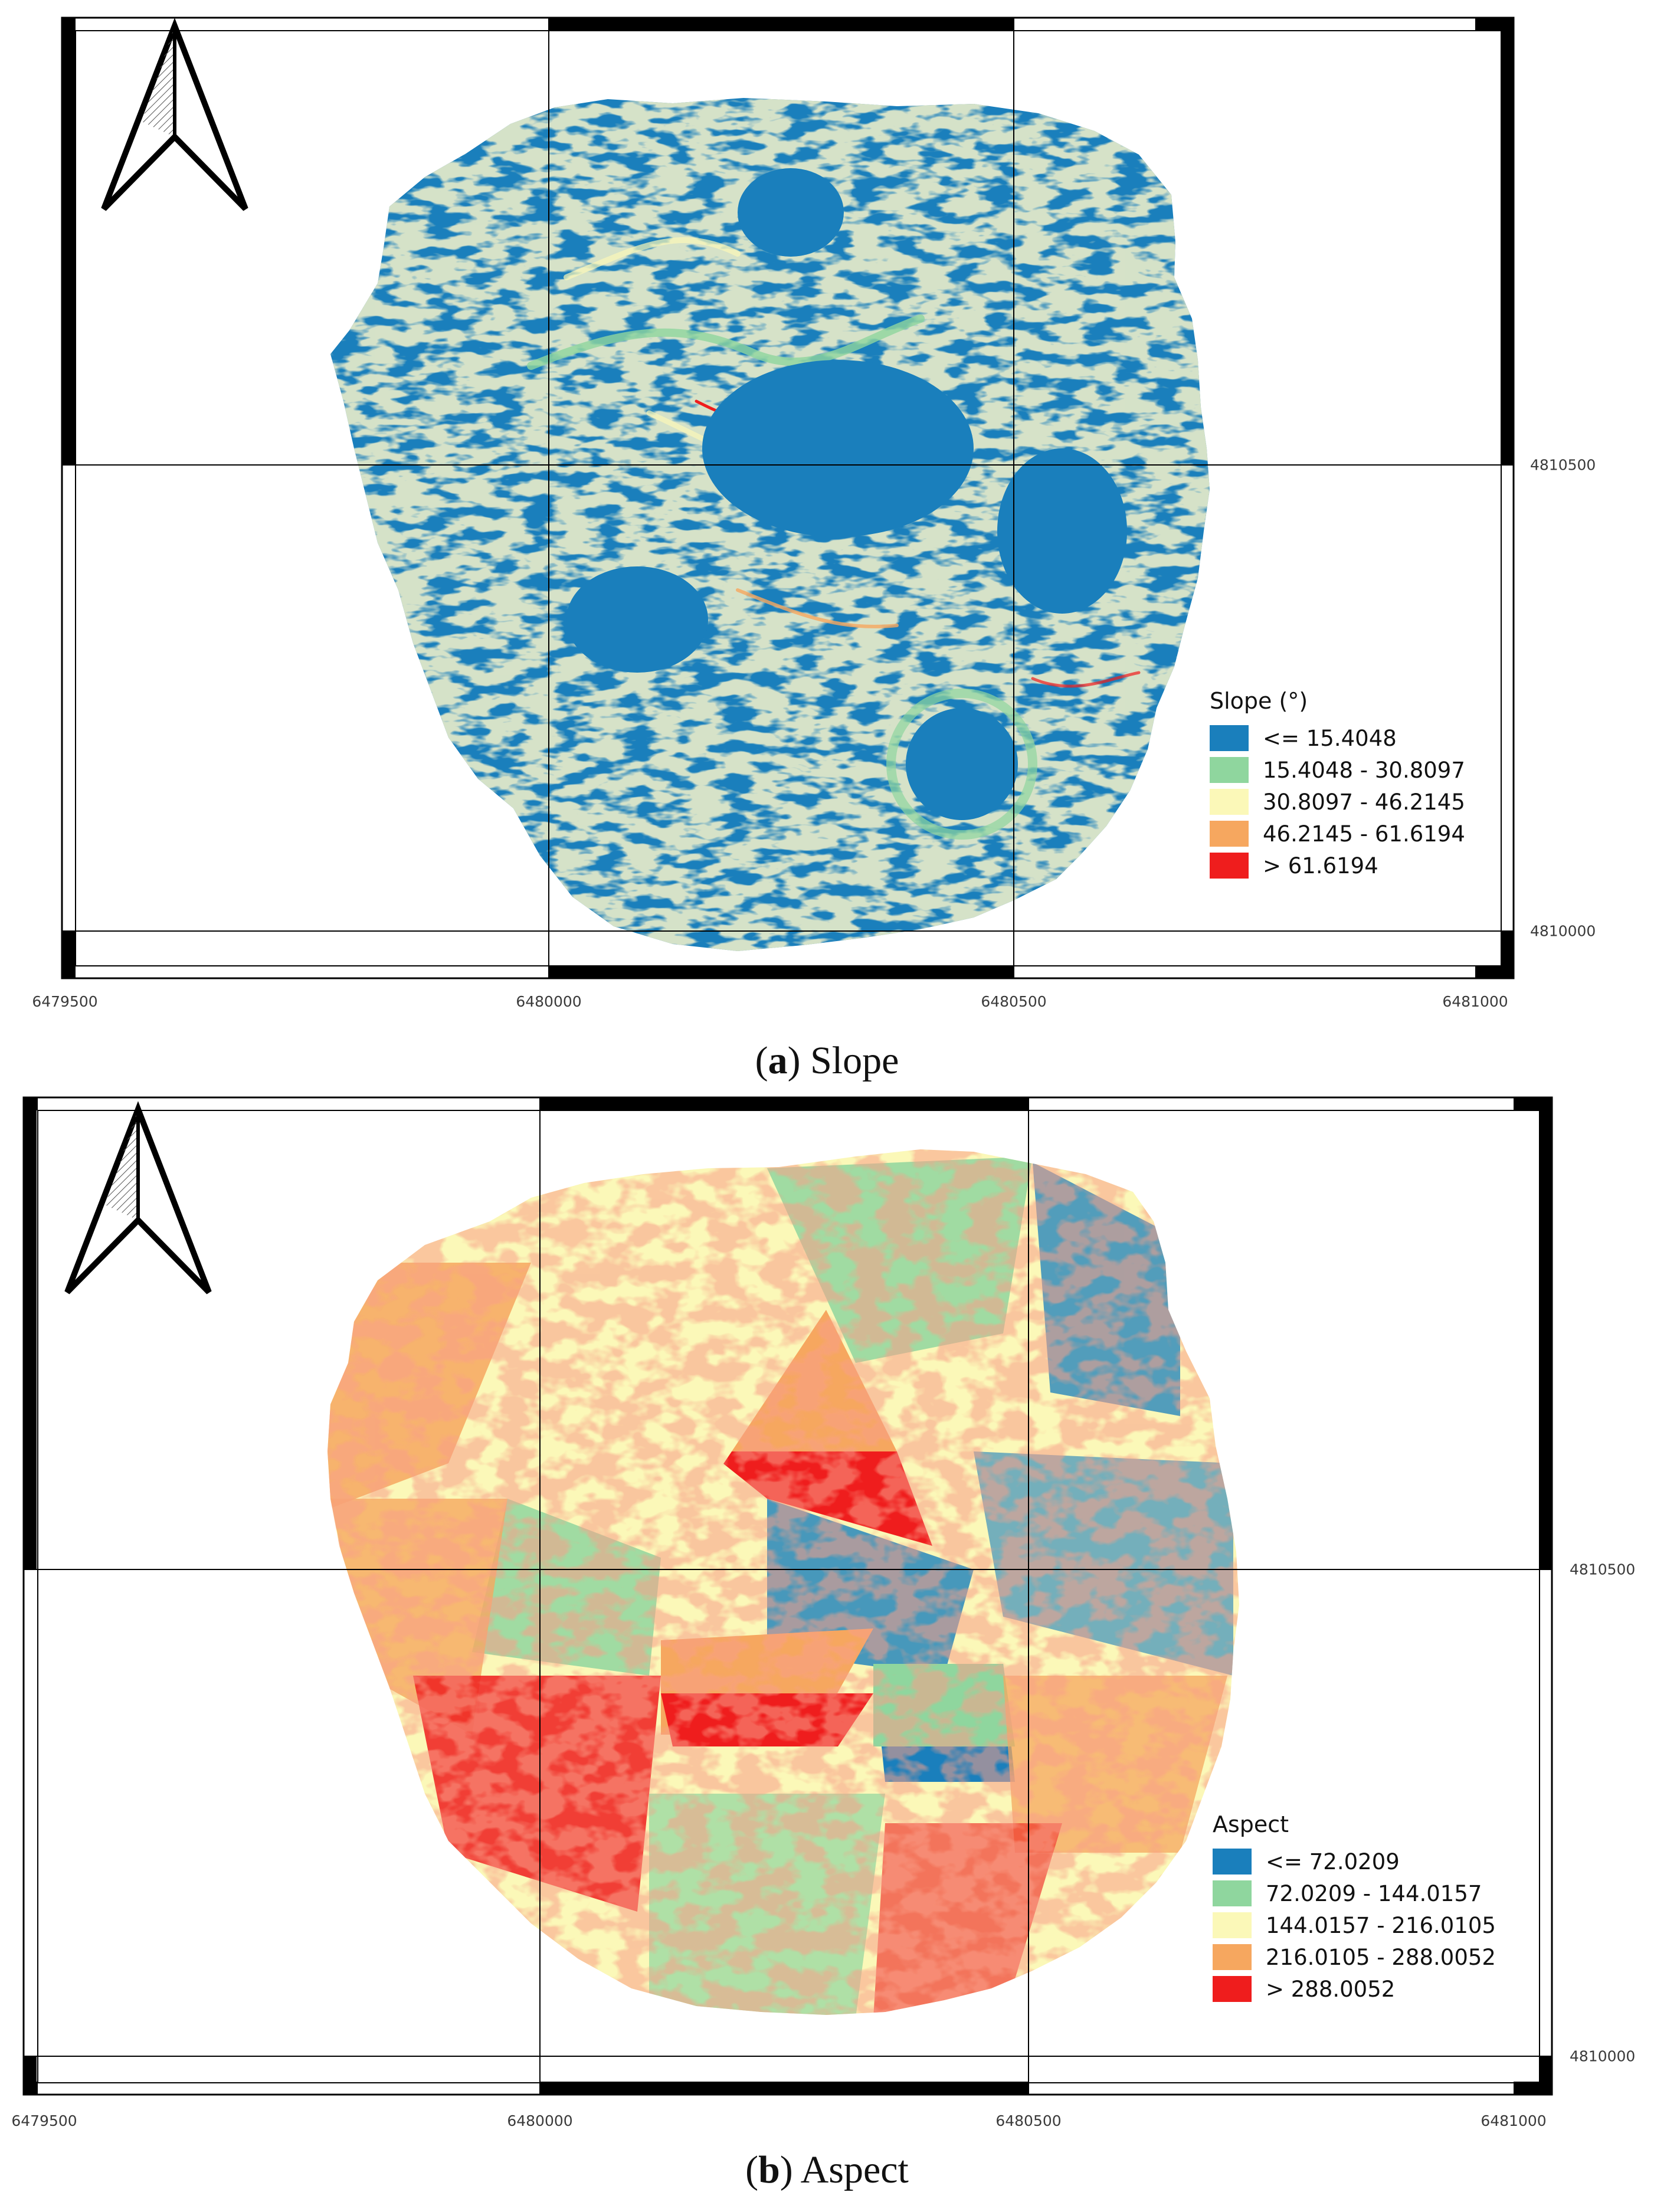 The height and width of the screenshot is (2212, 1654). What do you see at coordinates (1364, 834) in the screenshot?
I see `legend-label: 46.2145 - 61.6194` at bounding box center [1364, 834].